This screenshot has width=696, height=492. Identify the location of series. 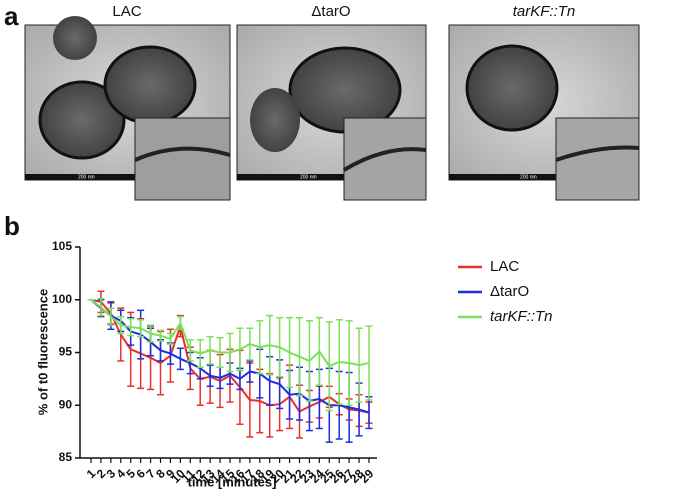
(230, 354).